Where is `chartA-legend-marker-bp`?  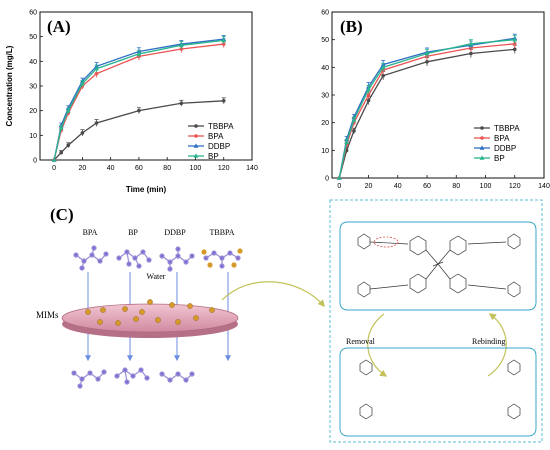
chartA-legend-marker-bp is located at coordinates (196, 155).